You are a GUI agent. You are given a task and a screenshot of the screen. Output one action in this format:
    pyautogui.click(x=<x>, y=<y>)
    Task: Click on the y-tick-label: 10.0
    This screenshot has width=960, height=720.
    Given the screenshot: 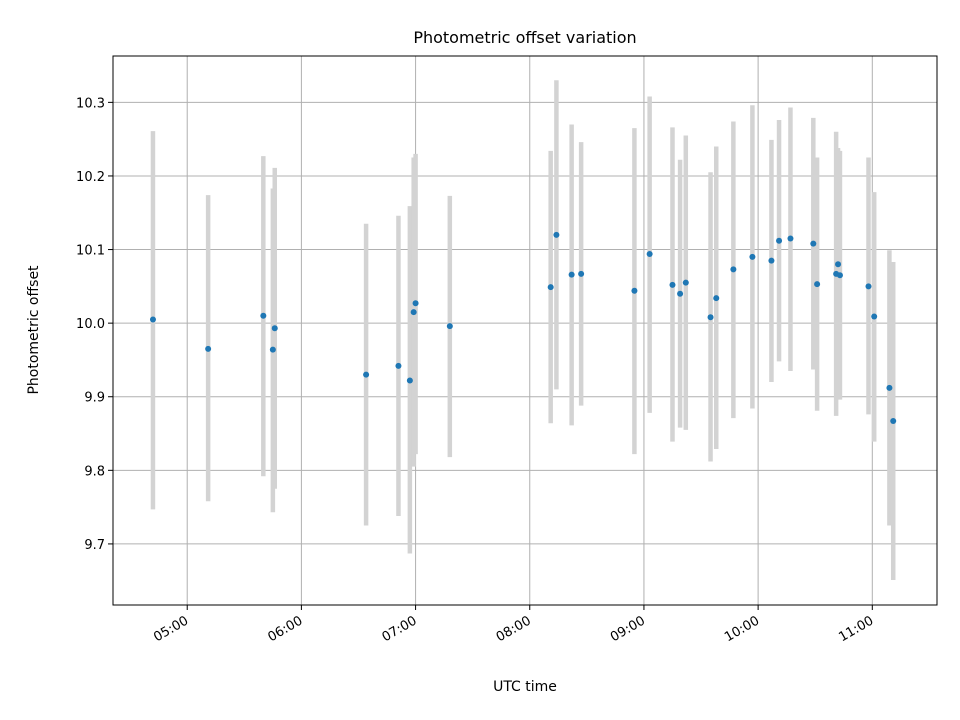 What is the action you would take?
    pyautogui.click(x=90, y=324)
    